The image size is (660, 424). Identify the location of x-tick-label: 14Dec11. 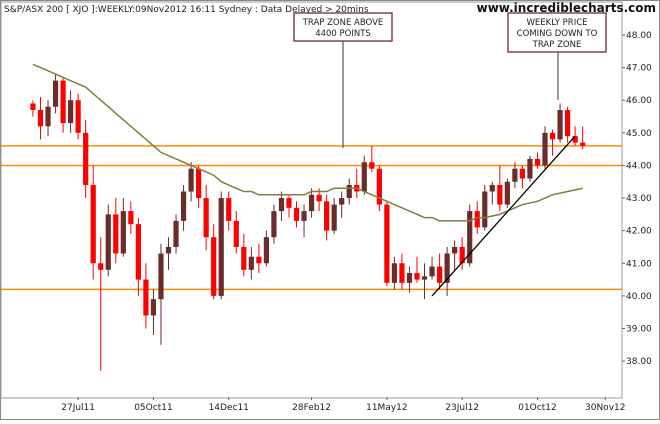
(229, 408).